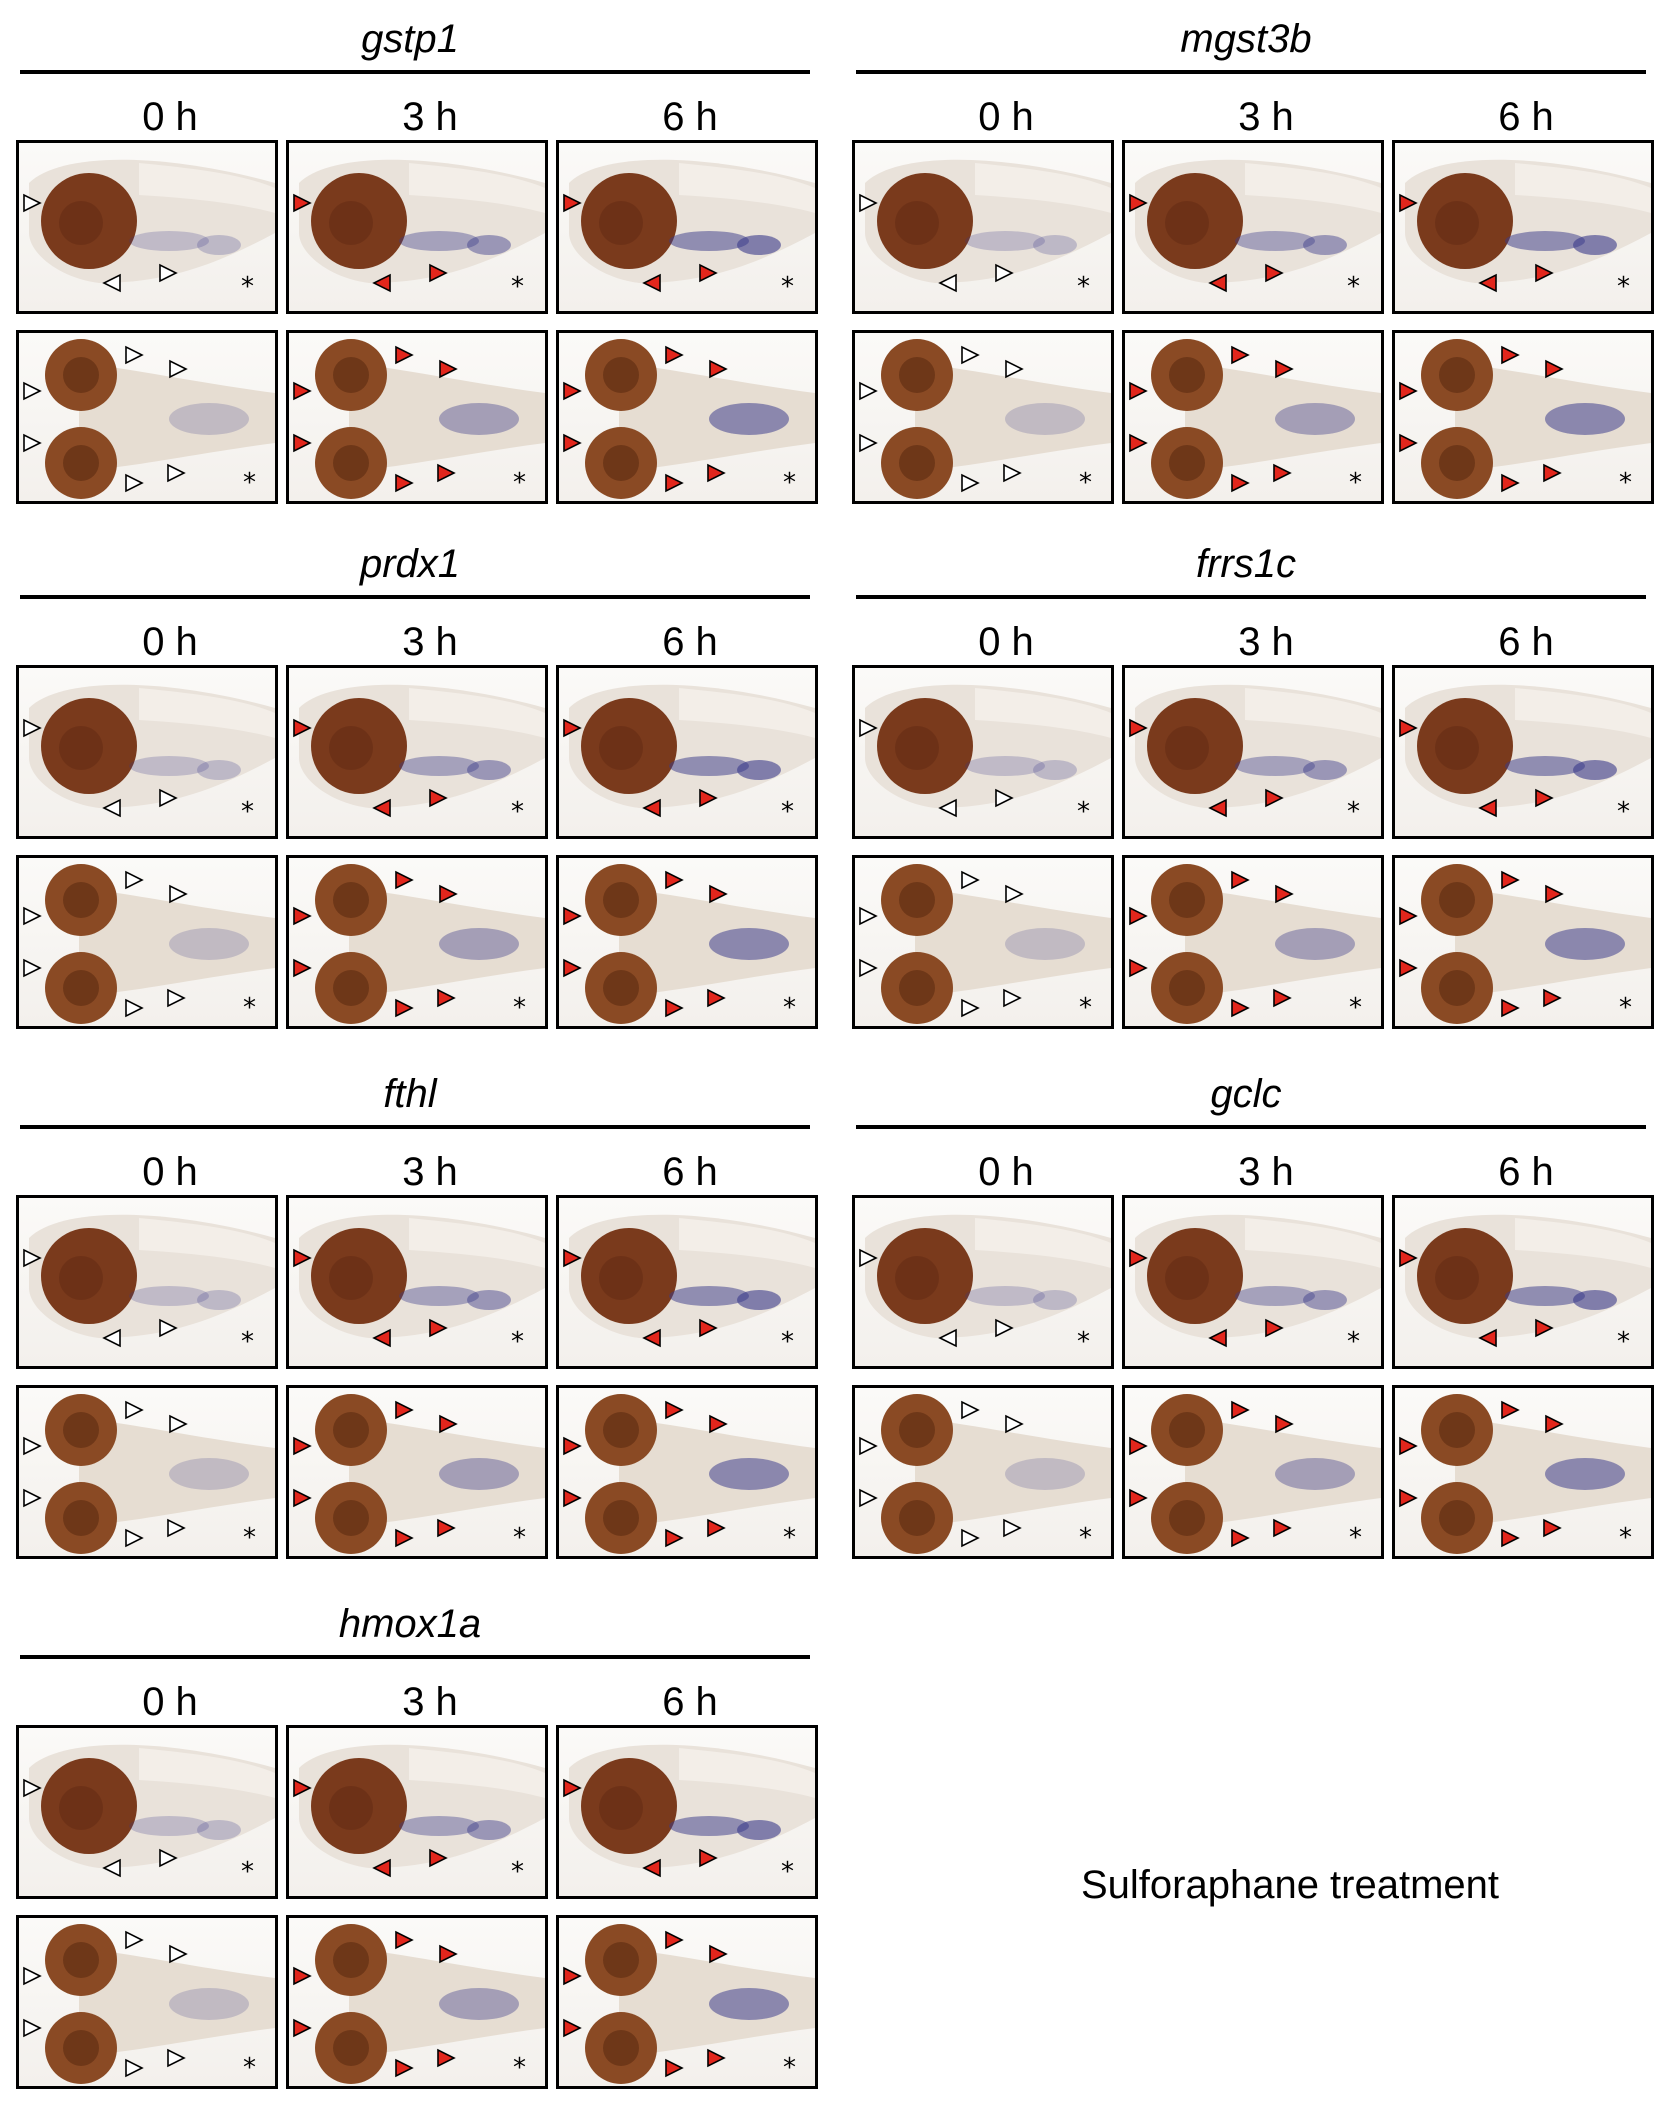 This screenshot has width=1677, height=2124. Describe the element at coordinates (1246, 564) in the screenshot. I see `gene-title: frrs1c` at that location.